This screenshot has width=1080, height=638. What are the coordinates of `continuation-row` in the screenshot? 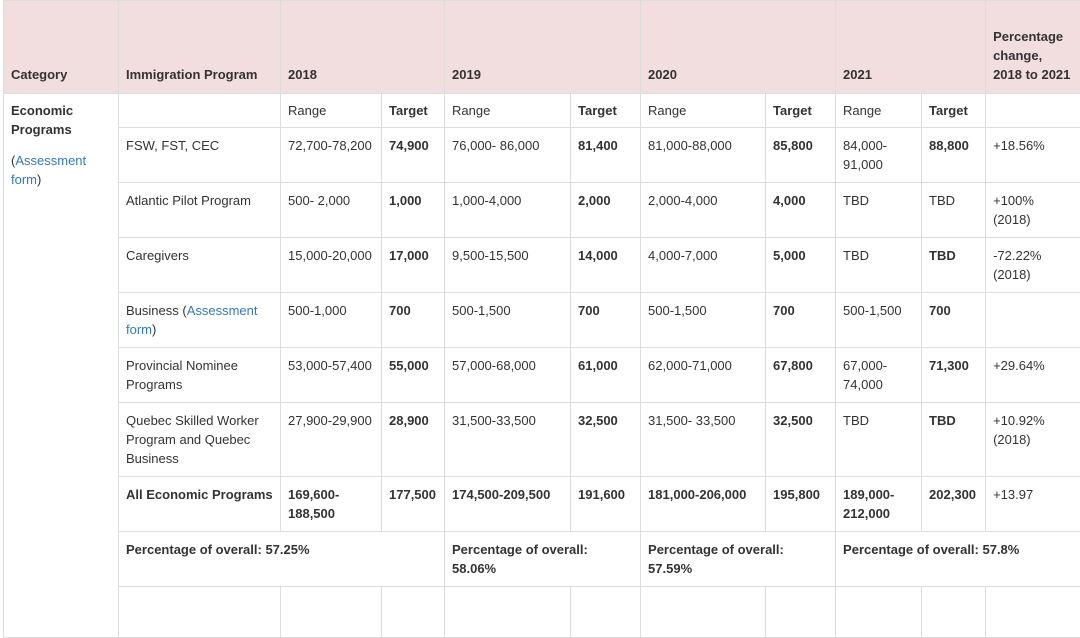 It's located at (542, 612).